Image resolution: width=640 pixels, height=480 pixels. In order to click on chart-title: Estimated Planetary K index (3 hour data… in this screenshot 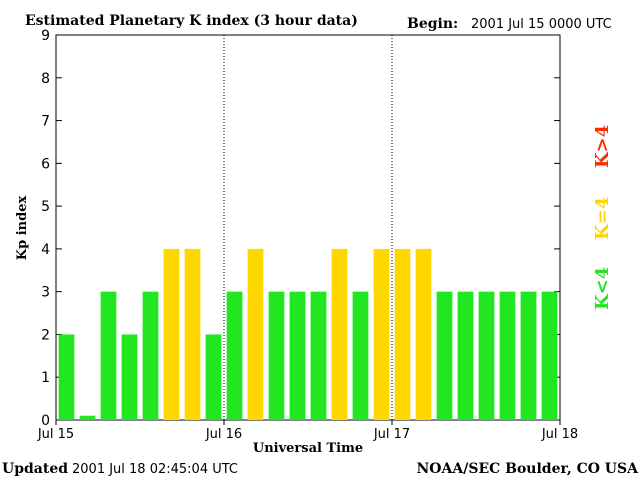, I will do `click(191, 21)`.